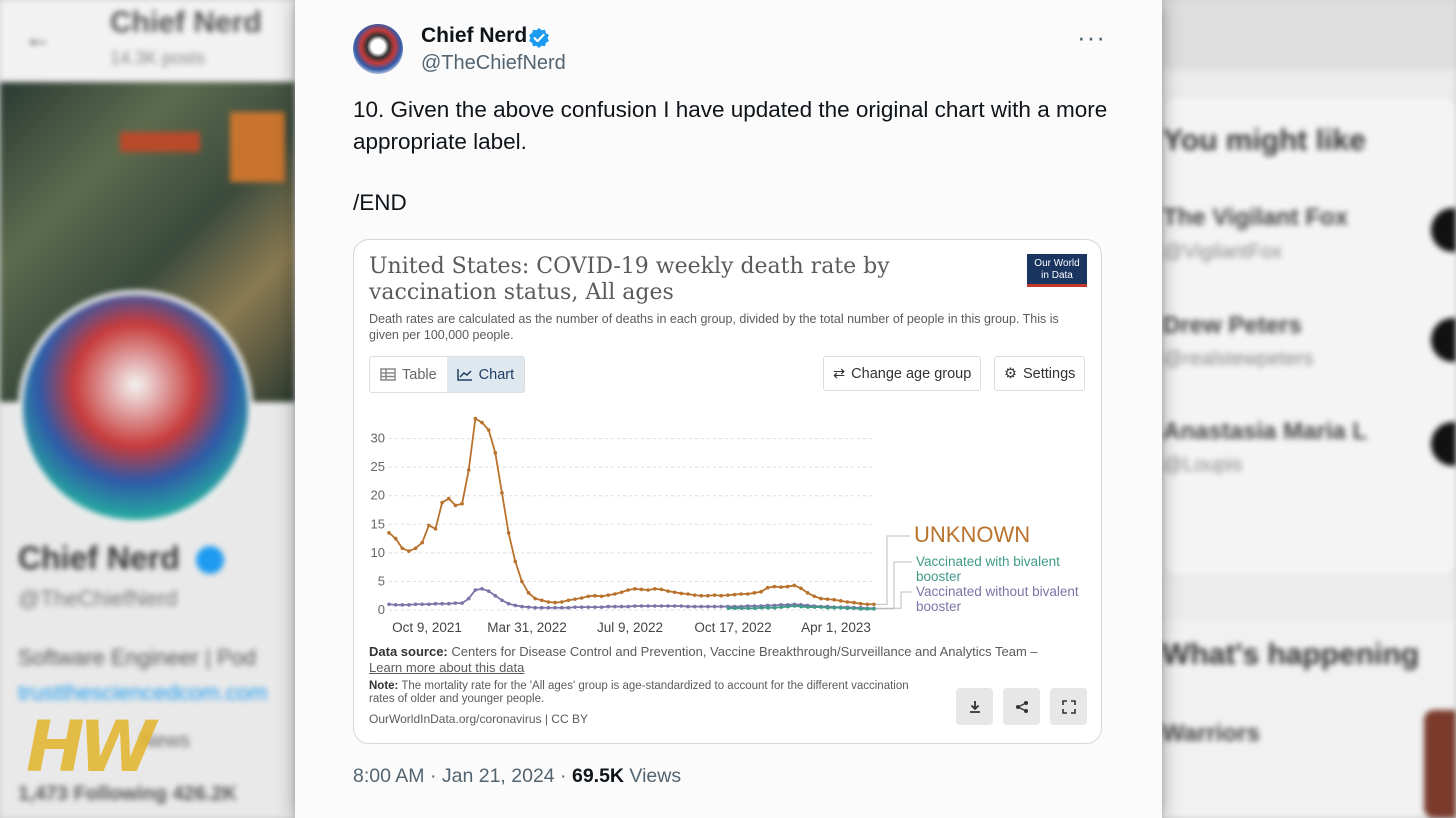 The image size is (1456, 818). What do you see at coordinates (474, 35) in the screenshot?
I see `author-name: Chief Nerd` at bounding box center [474, 35].